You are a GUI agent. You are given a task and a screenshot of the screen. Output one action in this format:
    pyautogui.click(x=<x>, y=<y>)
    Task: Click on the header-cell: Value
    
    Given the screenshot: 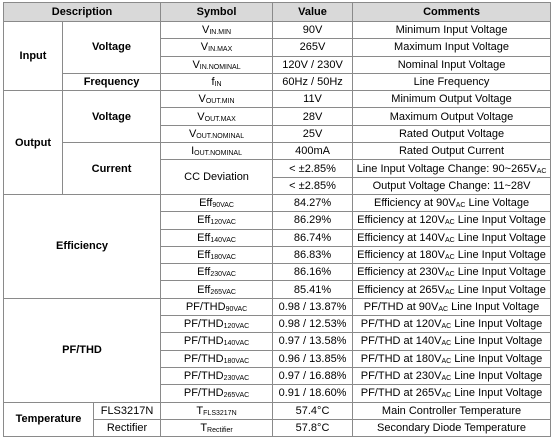 What is the action you would take?
    pyautogui.click(x=313, y=12)
    